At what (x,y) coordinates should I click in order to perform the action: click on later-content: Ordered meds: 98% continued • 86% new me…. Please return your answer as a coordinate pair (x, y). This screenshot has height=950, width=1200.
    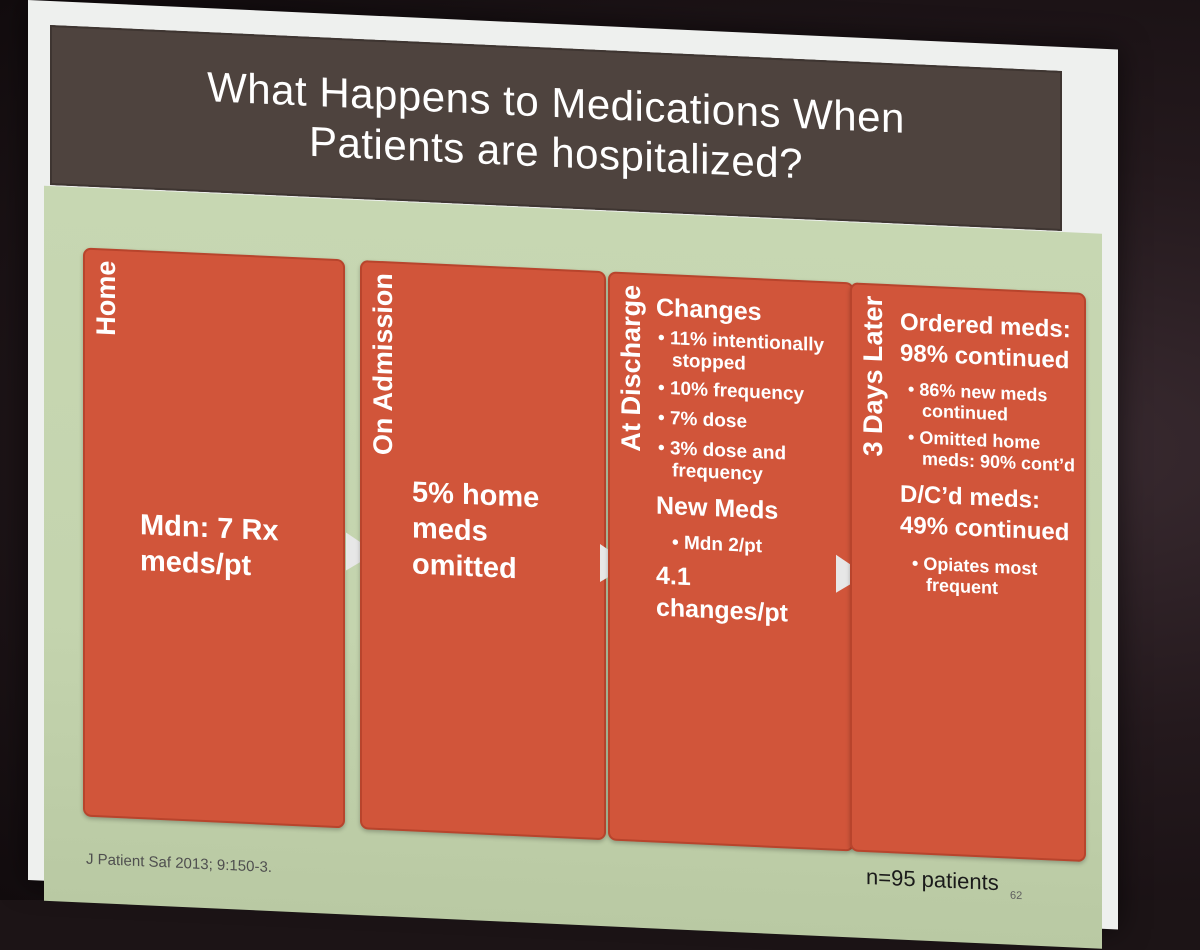
    Looking at the image, I should click on (989, 455).